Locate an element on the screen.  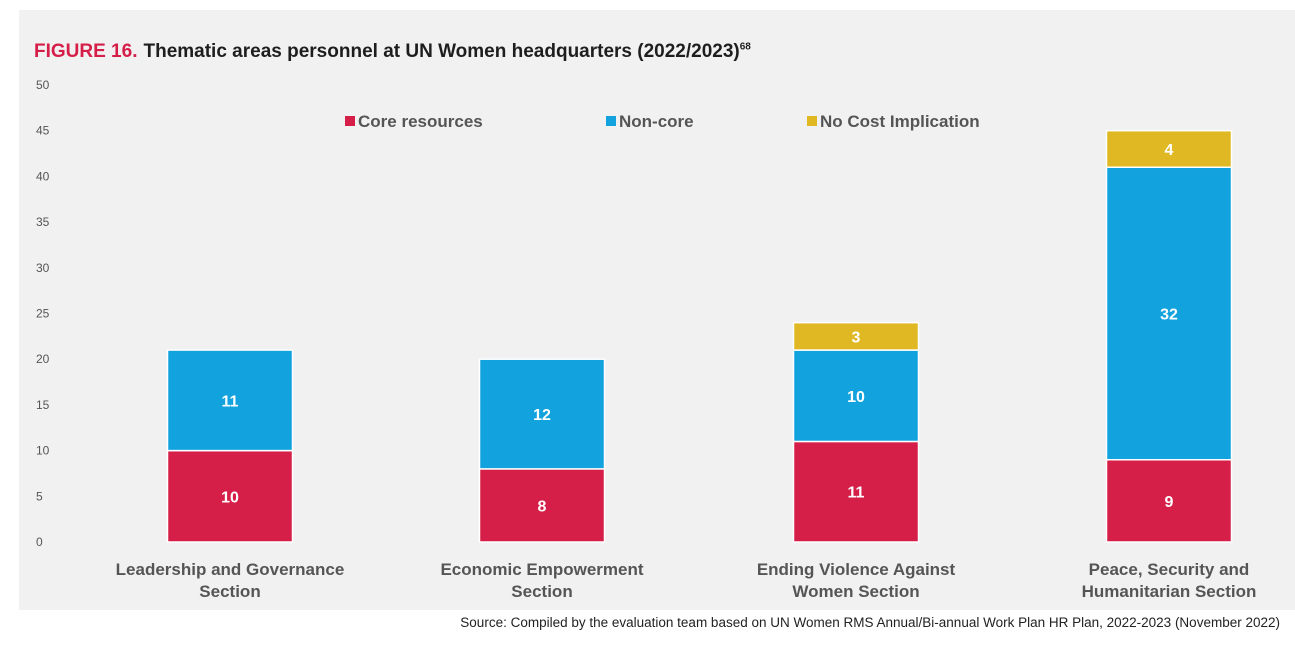
y-tick-label: 20 is located at coordinates (43, 359).